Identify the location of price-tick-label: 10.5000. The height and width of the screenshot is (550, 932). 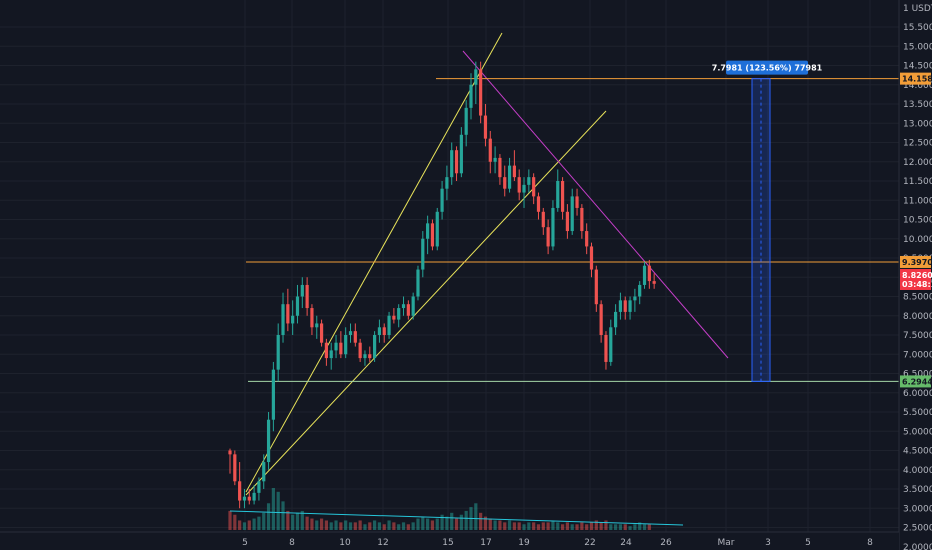
(917, 221).